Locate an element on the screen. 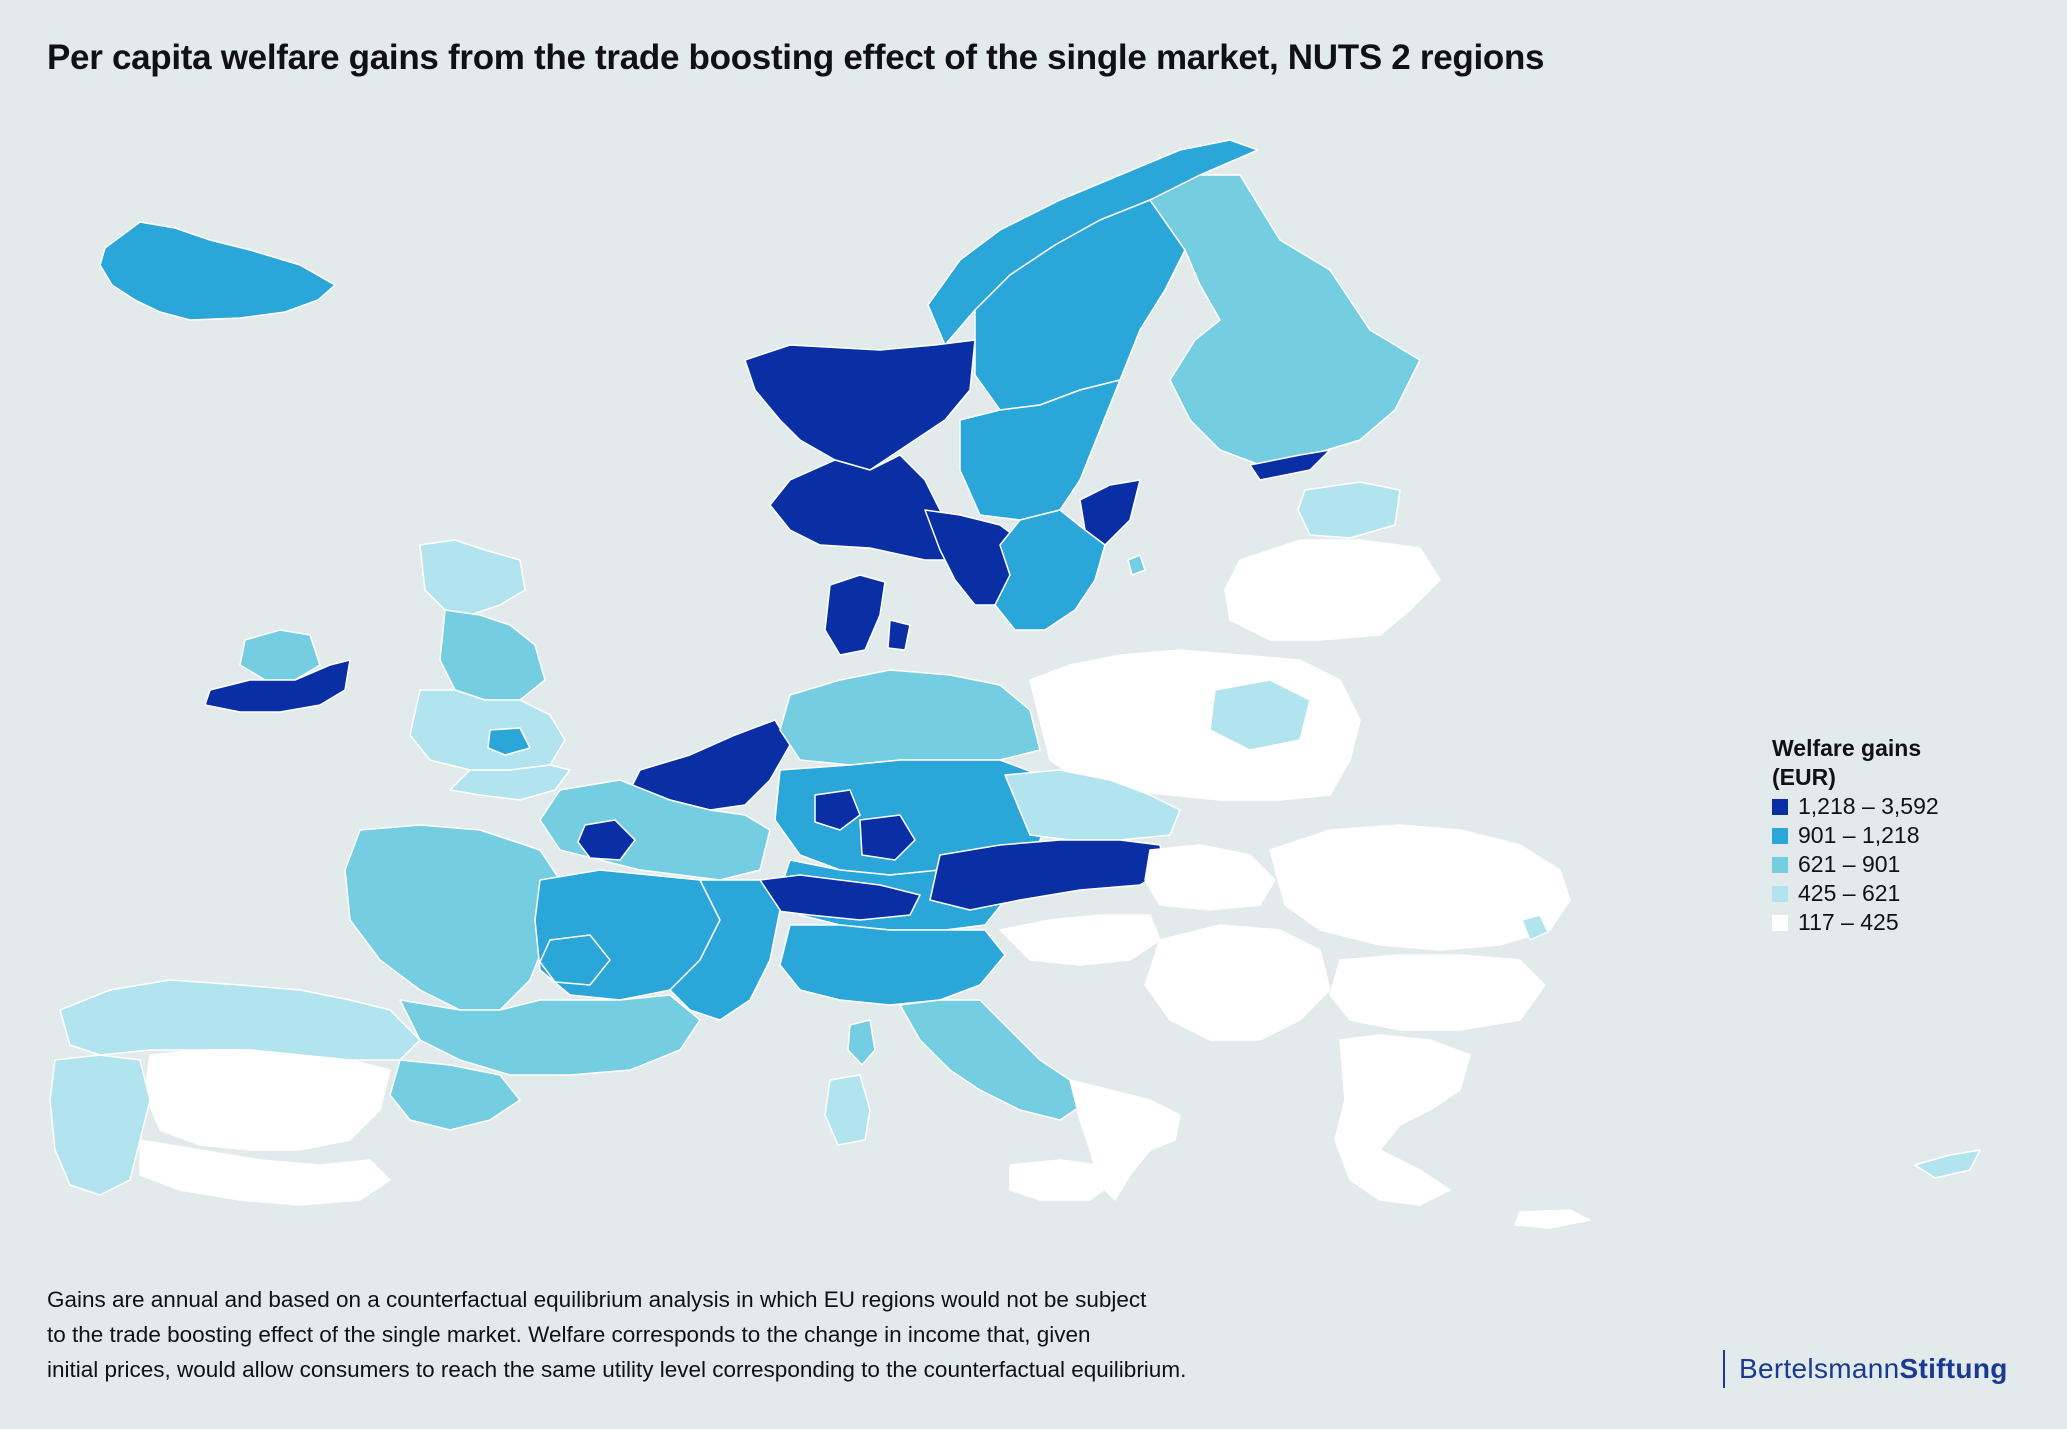 The width and height of the screenshot is (2067, 1429). region-ireland-west is located at coordinates (280, 655).